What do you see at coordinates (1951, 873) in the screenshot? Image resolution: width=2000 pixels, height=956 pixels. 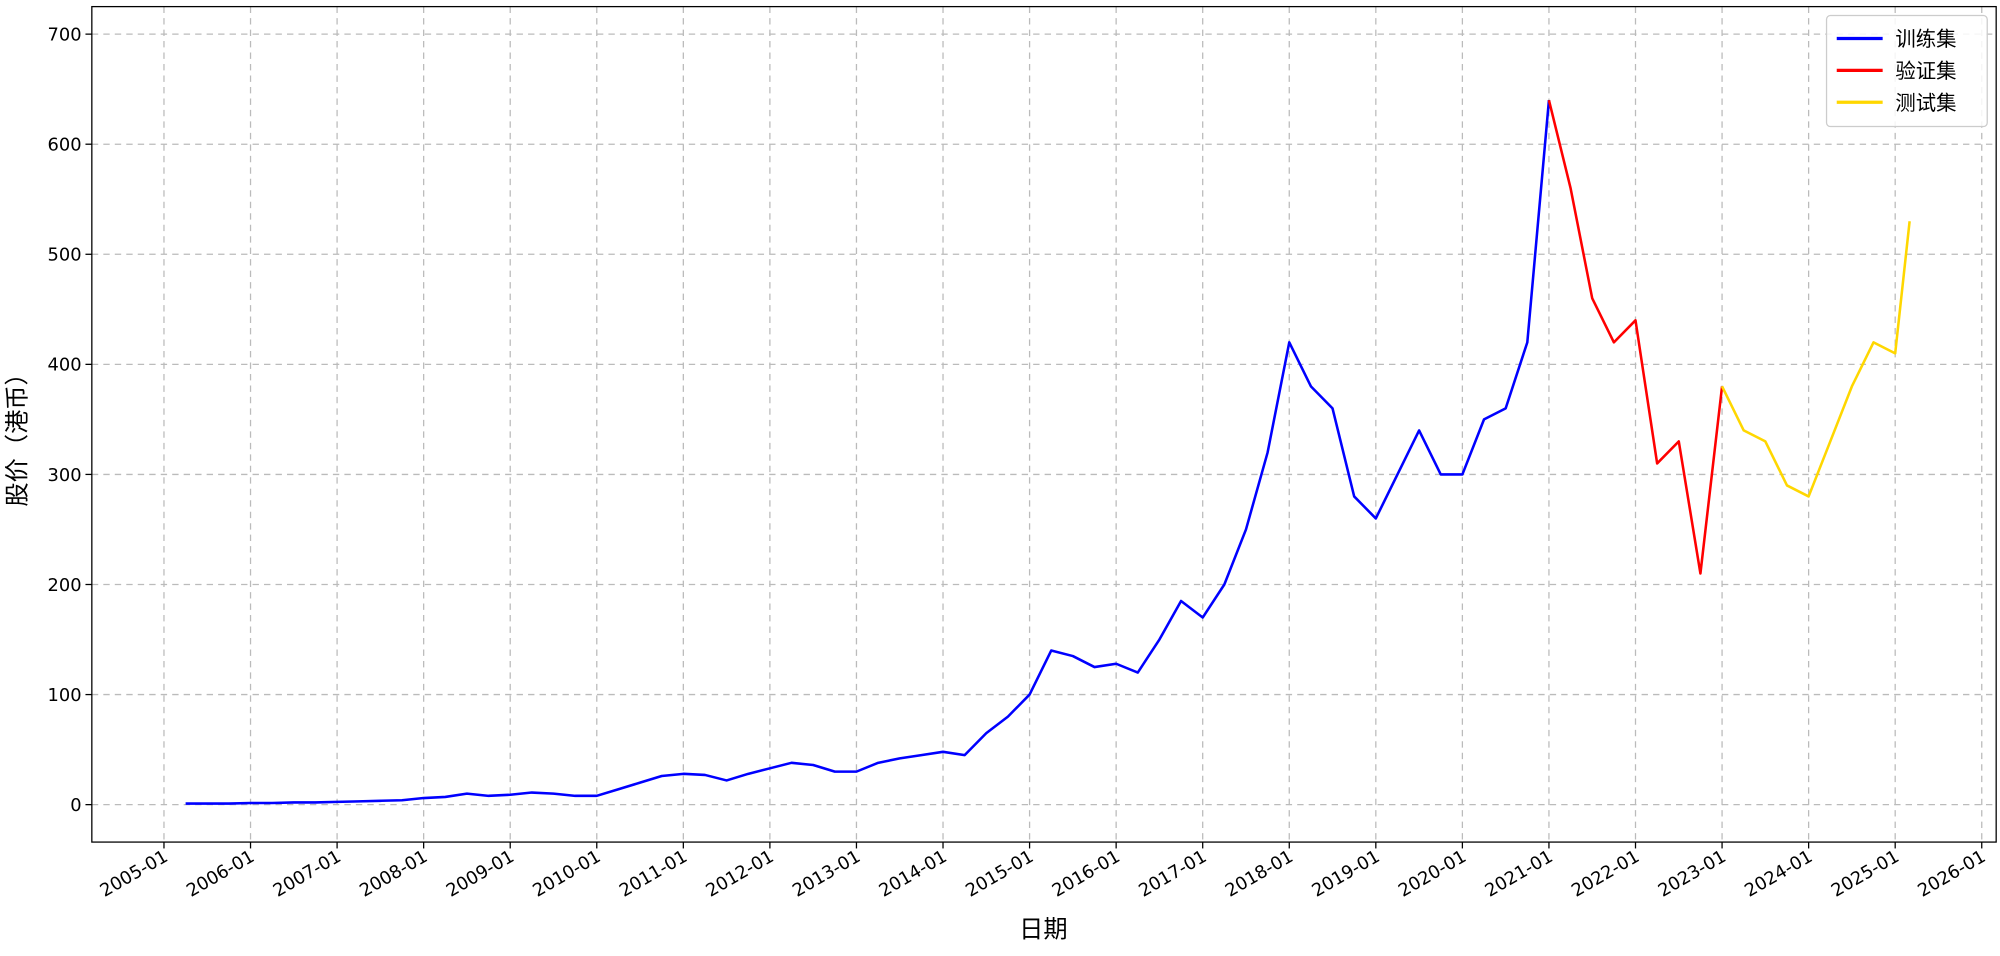 I see `x-tick-label: 2026-01` at bounding box center [1951, 873].